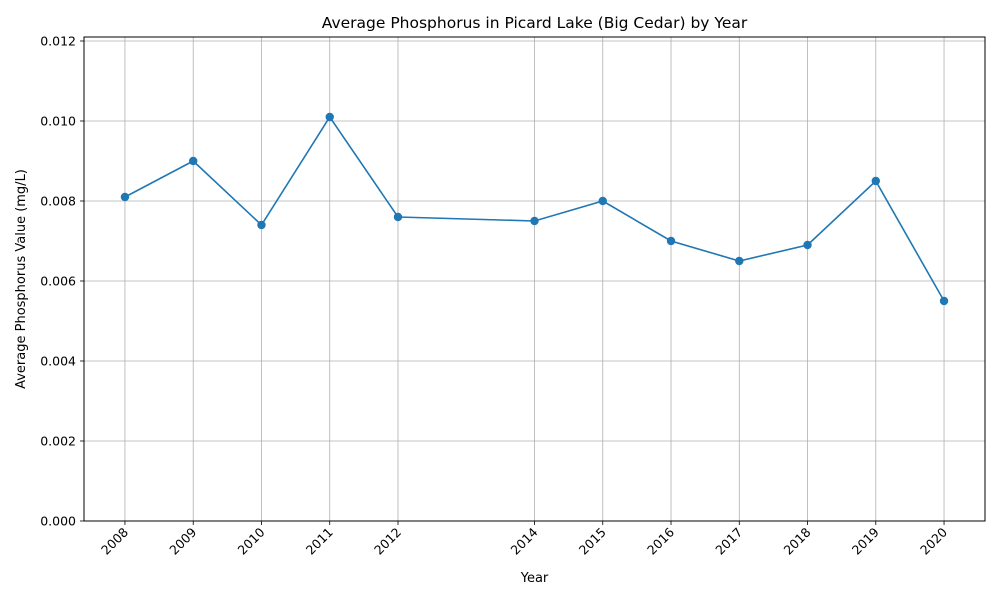 This screenshot has height=600, width=1000. Describe the element at coordinates (250, 540) in the screenshot. I see `x-tick-label: 2010` at that location.